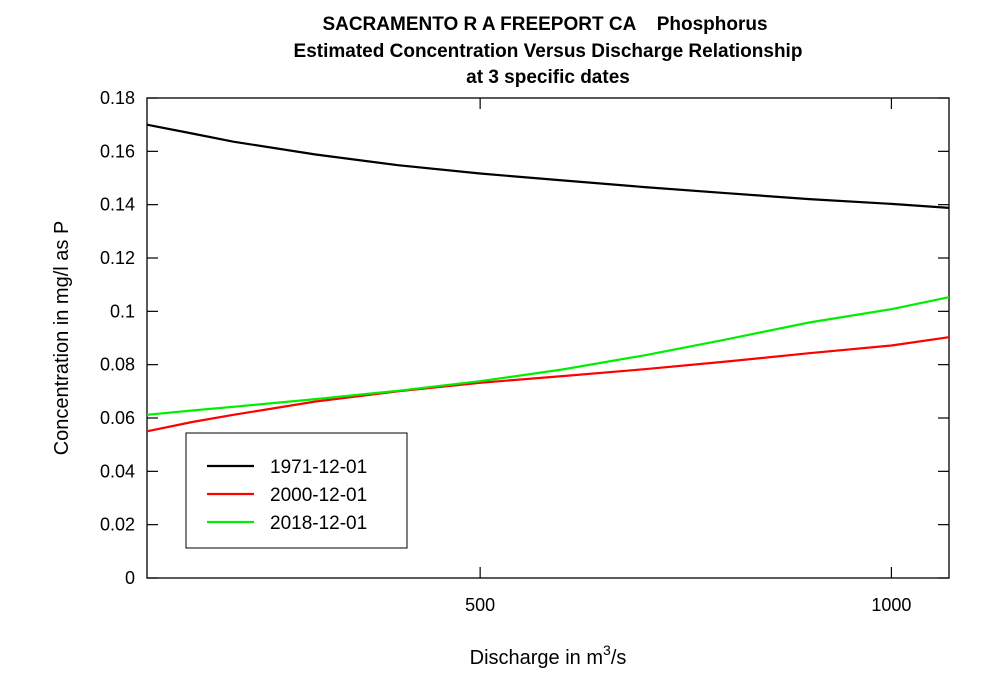 Image resolution: width=1000 pixels, height=700 pixels. What do you see at coordinates (62, 338) in the screenshot?
I see `y-axis-label: Concentration in mg/l as P` at bounding box center [62, 338].